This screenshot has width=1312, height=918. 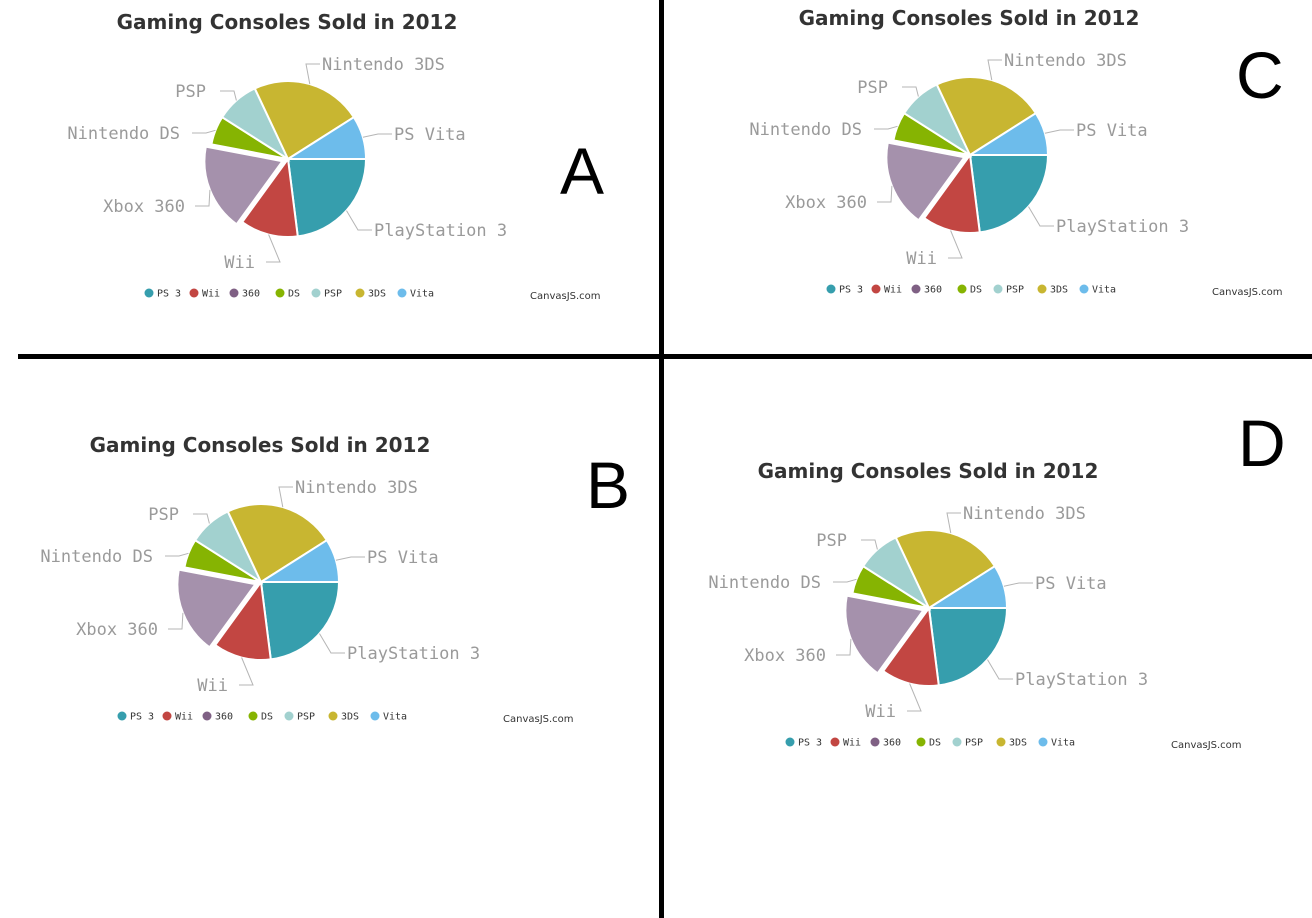 What do you see at coordinates (661, 459) in the screenshot?
I see `vertical-divider` at bounding box center [661, 459].